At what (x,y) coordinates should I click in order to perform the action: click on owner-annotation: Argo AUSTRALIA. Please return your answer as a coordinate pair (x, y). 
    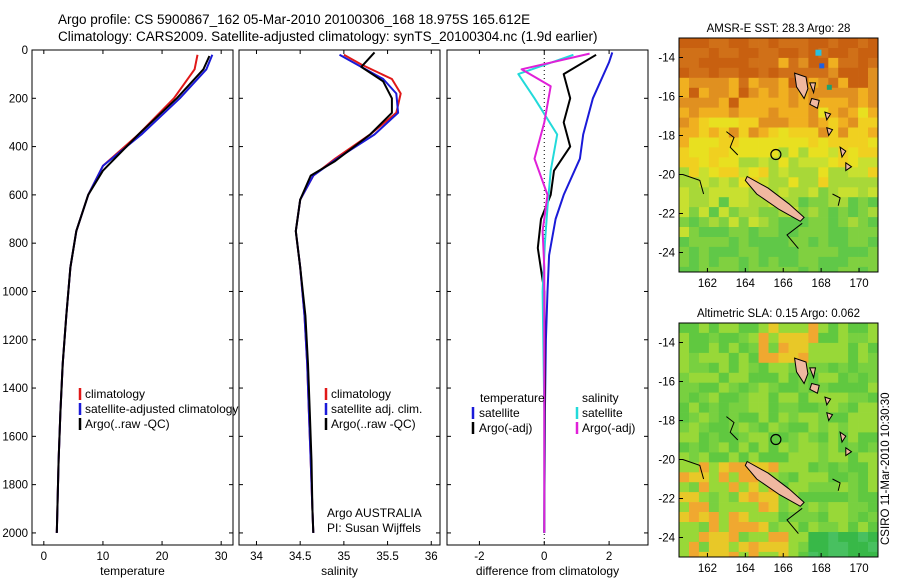
    Looking at the image, I should click on (374, 513).